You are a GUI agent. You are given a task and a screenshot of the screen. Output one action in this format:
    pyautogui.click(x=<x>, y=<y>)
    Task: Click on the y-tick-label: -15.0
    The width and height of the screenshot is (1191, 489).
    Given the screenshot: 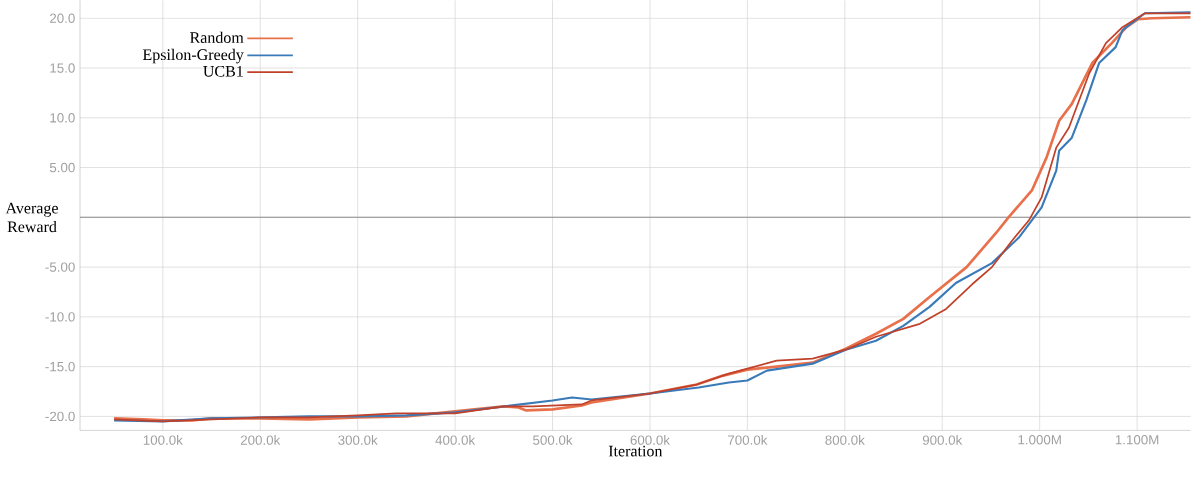 What is the action you would take?
    pyautogui.click(x=60, y=366)
    